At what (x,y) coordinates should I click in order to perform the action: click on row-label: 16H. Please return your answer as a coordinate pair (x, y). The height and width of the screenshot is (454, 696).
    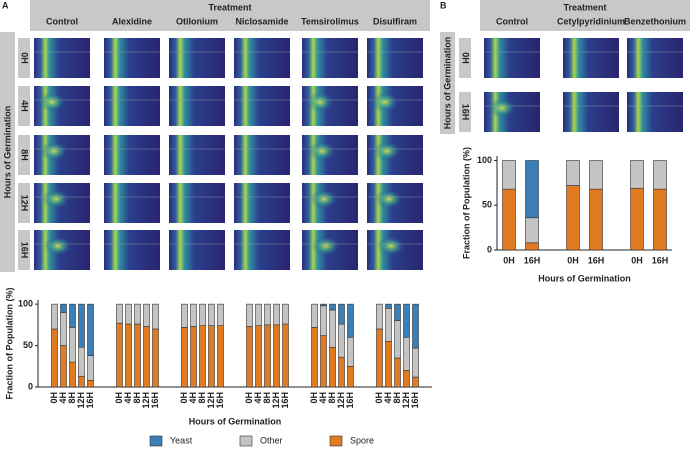
    Looking at the image, I should click on (466, 112).